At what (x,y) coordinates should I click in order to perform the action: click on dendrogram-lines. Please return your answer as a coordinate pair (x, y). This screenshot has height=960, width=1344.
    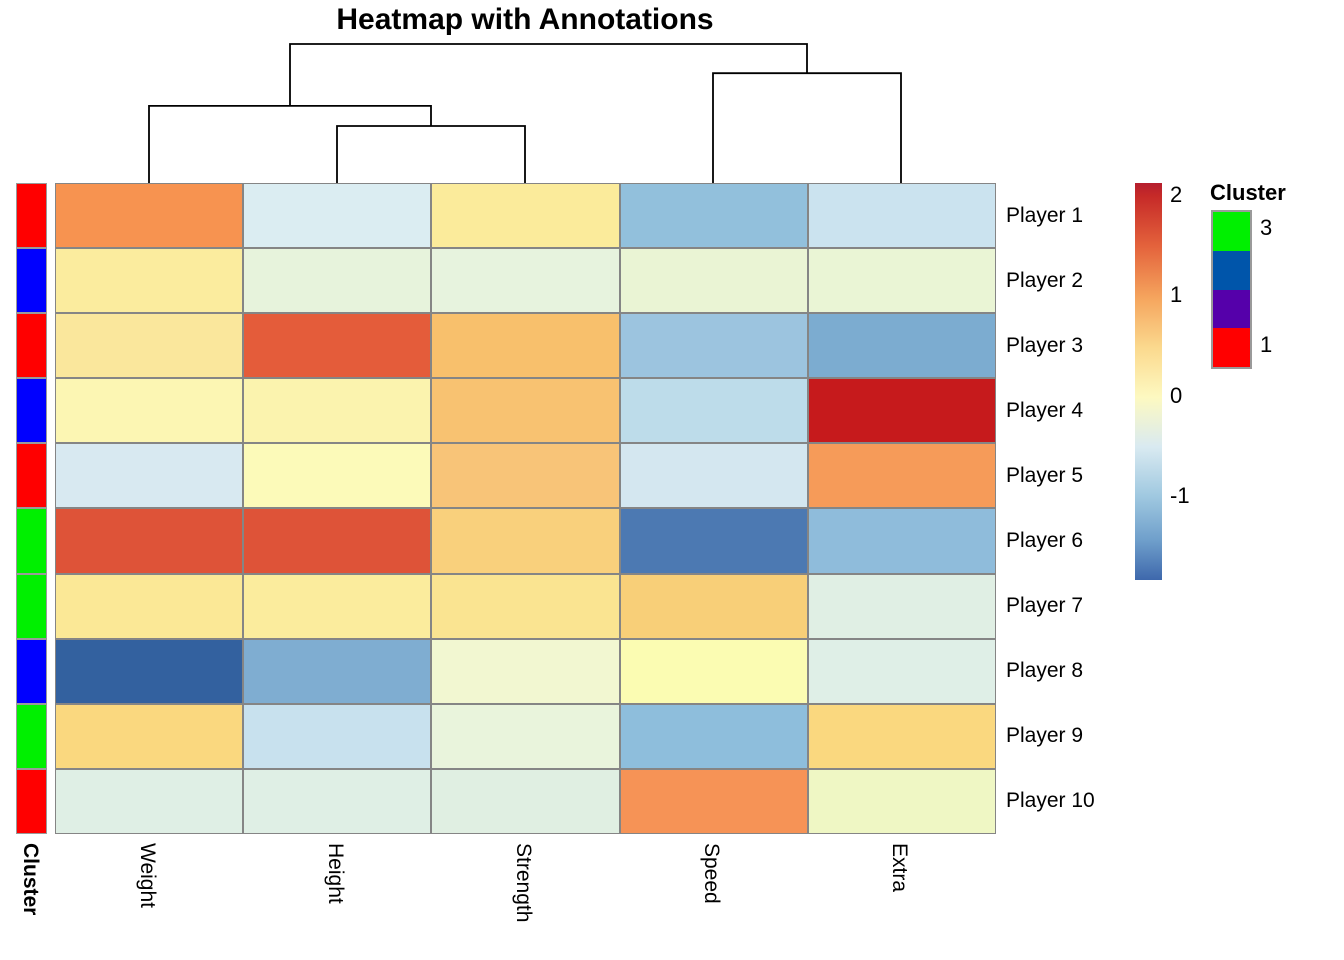
    Looking at the image, I should click on (525, 113).